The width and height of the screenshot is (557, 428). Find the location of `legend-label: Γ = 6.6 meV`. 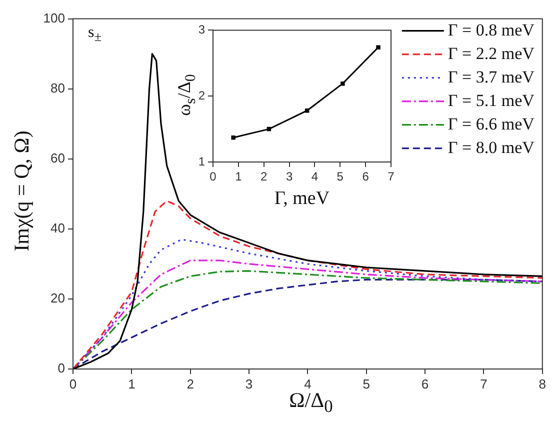

legend-label: Γ = 6.6 meV is located at coordinates (492, 124).